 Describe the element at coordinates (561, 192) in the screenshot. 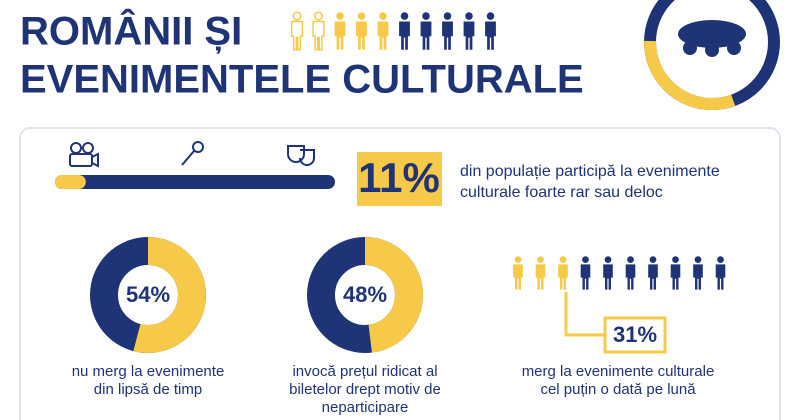

I see `headline-text: culturale foarte rar sau deloc` at that location.